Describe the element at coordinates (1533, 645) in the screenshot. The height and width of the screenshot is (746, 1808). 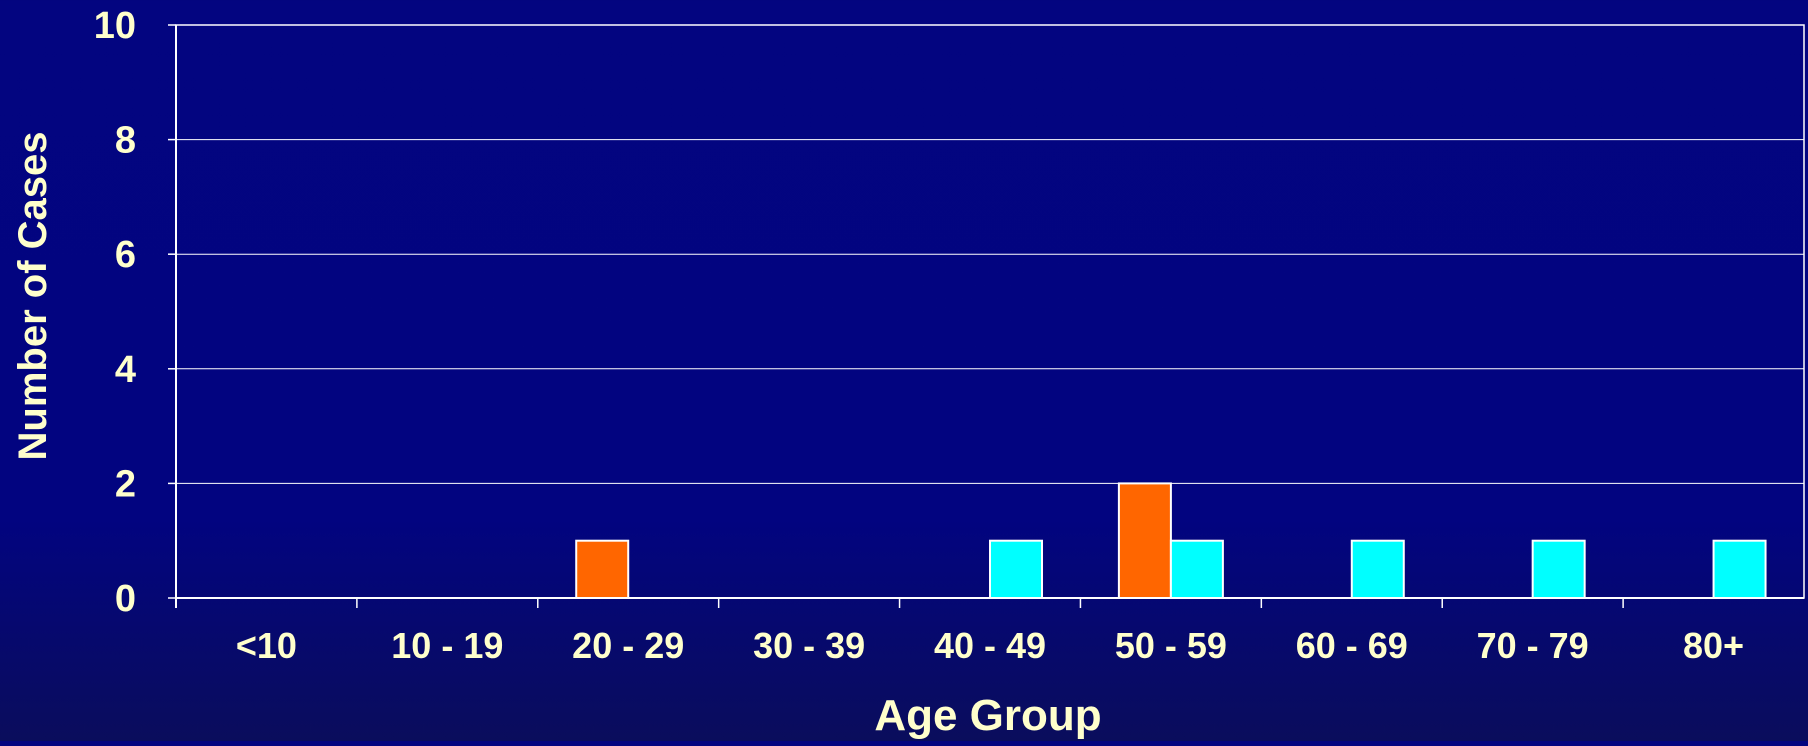
I see `x-tick-label: 70 - 79` at that location.